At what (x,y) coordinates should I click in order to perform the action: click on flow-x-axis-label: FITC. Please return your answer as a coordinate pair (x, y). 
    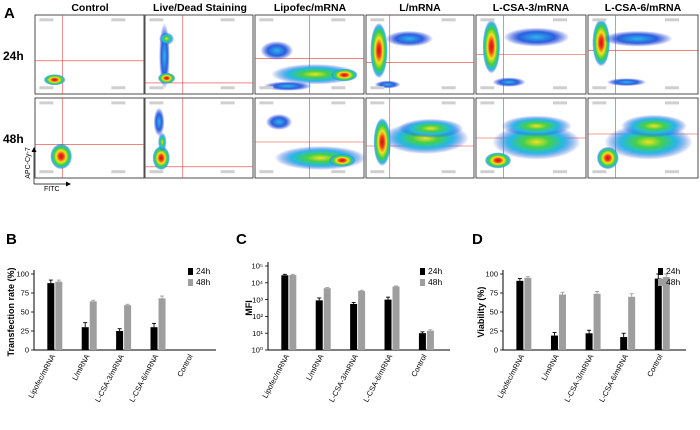
    Looking at the image, I should click on (52, 189).